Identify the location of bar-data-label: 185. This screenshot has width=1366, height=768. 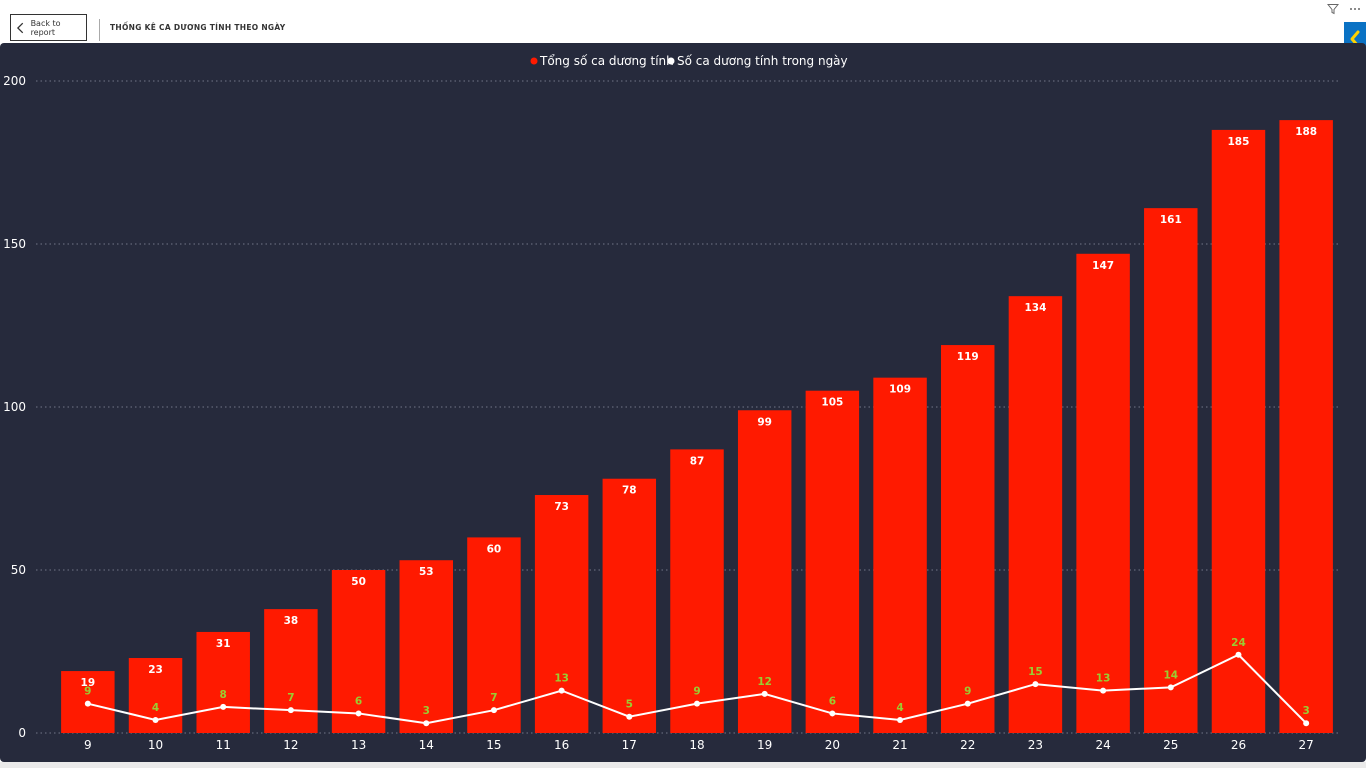
(1239, 142).